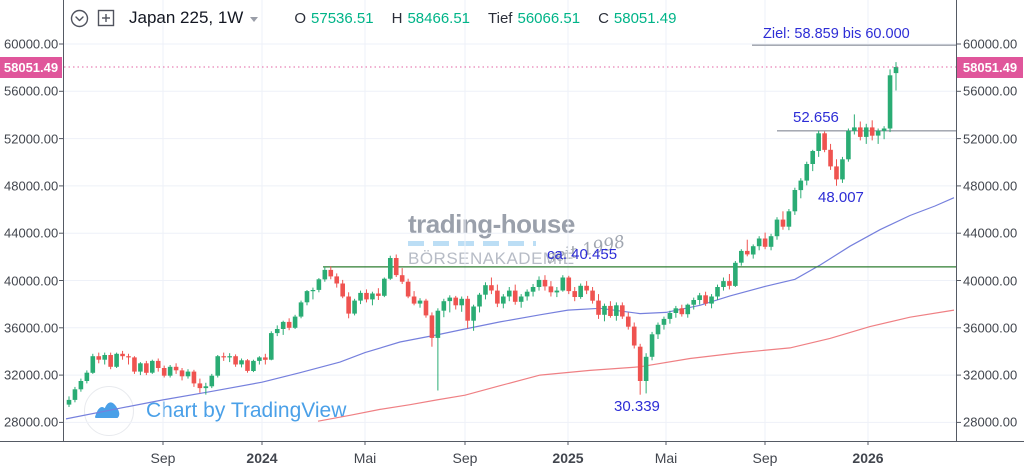 This screenshot has width=1024, height=473. Describe the element at coordinates (31, 67) in the screenshot. I see `last-price-badge-left: 58051.49` at that location.